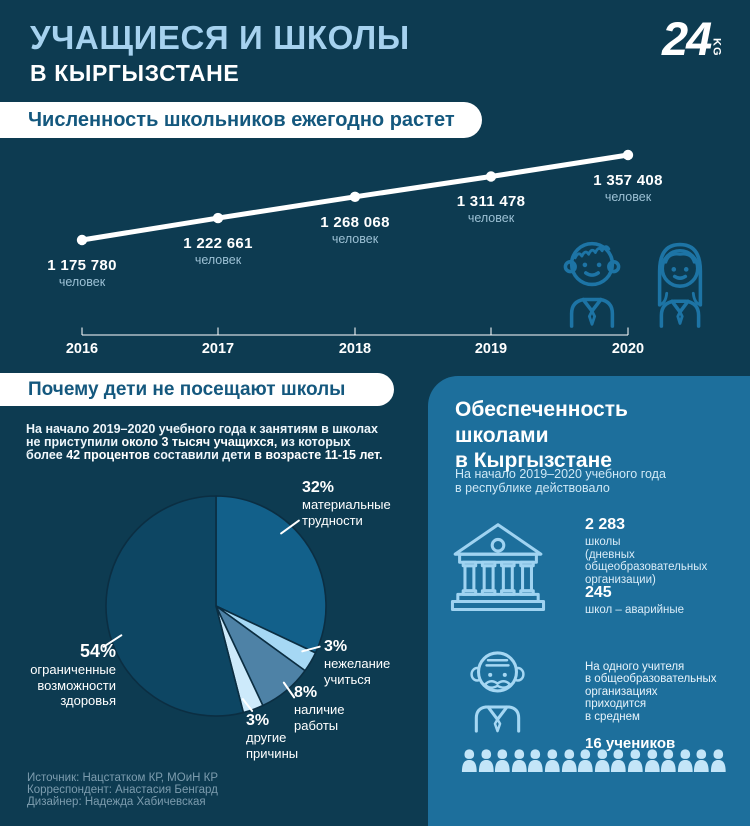  I want to click on stat-emergency-label: школ – аварийные, so click(635, 610).